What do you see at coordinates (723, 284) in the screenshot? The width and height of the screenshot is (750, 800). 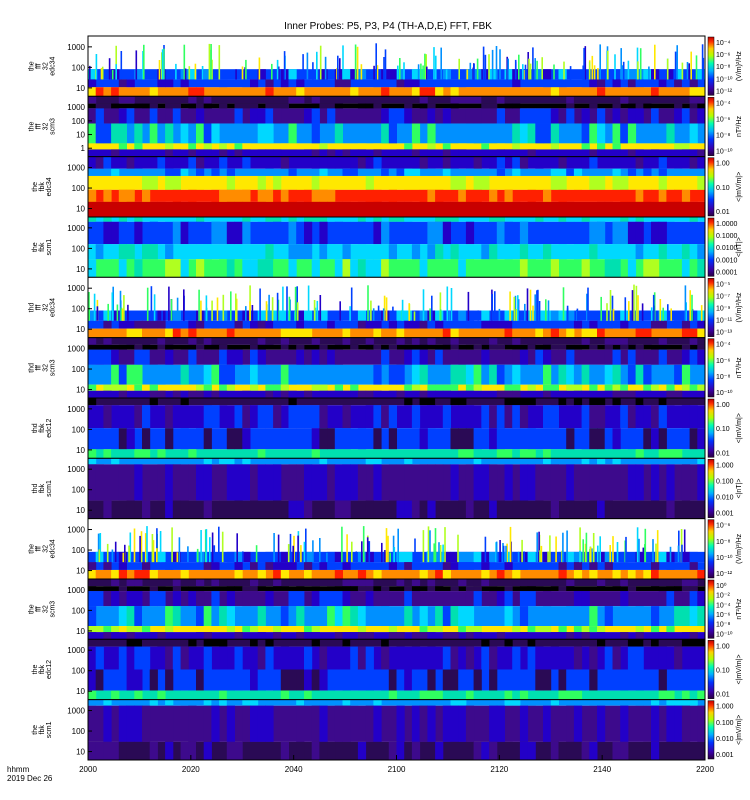 I see `colorbar-tick-label: 10⁻⁵` at bounding box center [723, 284].